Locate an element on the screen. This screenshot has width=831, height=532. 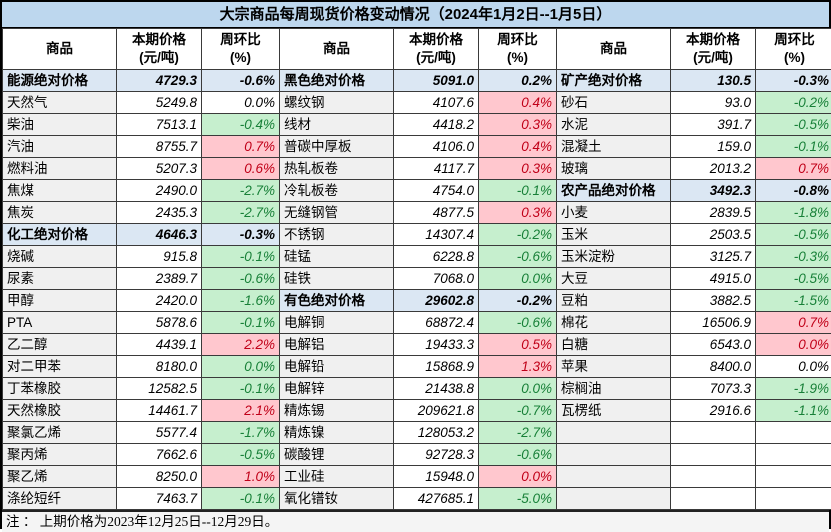
commodity-cell: 燃料油 is located at coordinates (60, 169).